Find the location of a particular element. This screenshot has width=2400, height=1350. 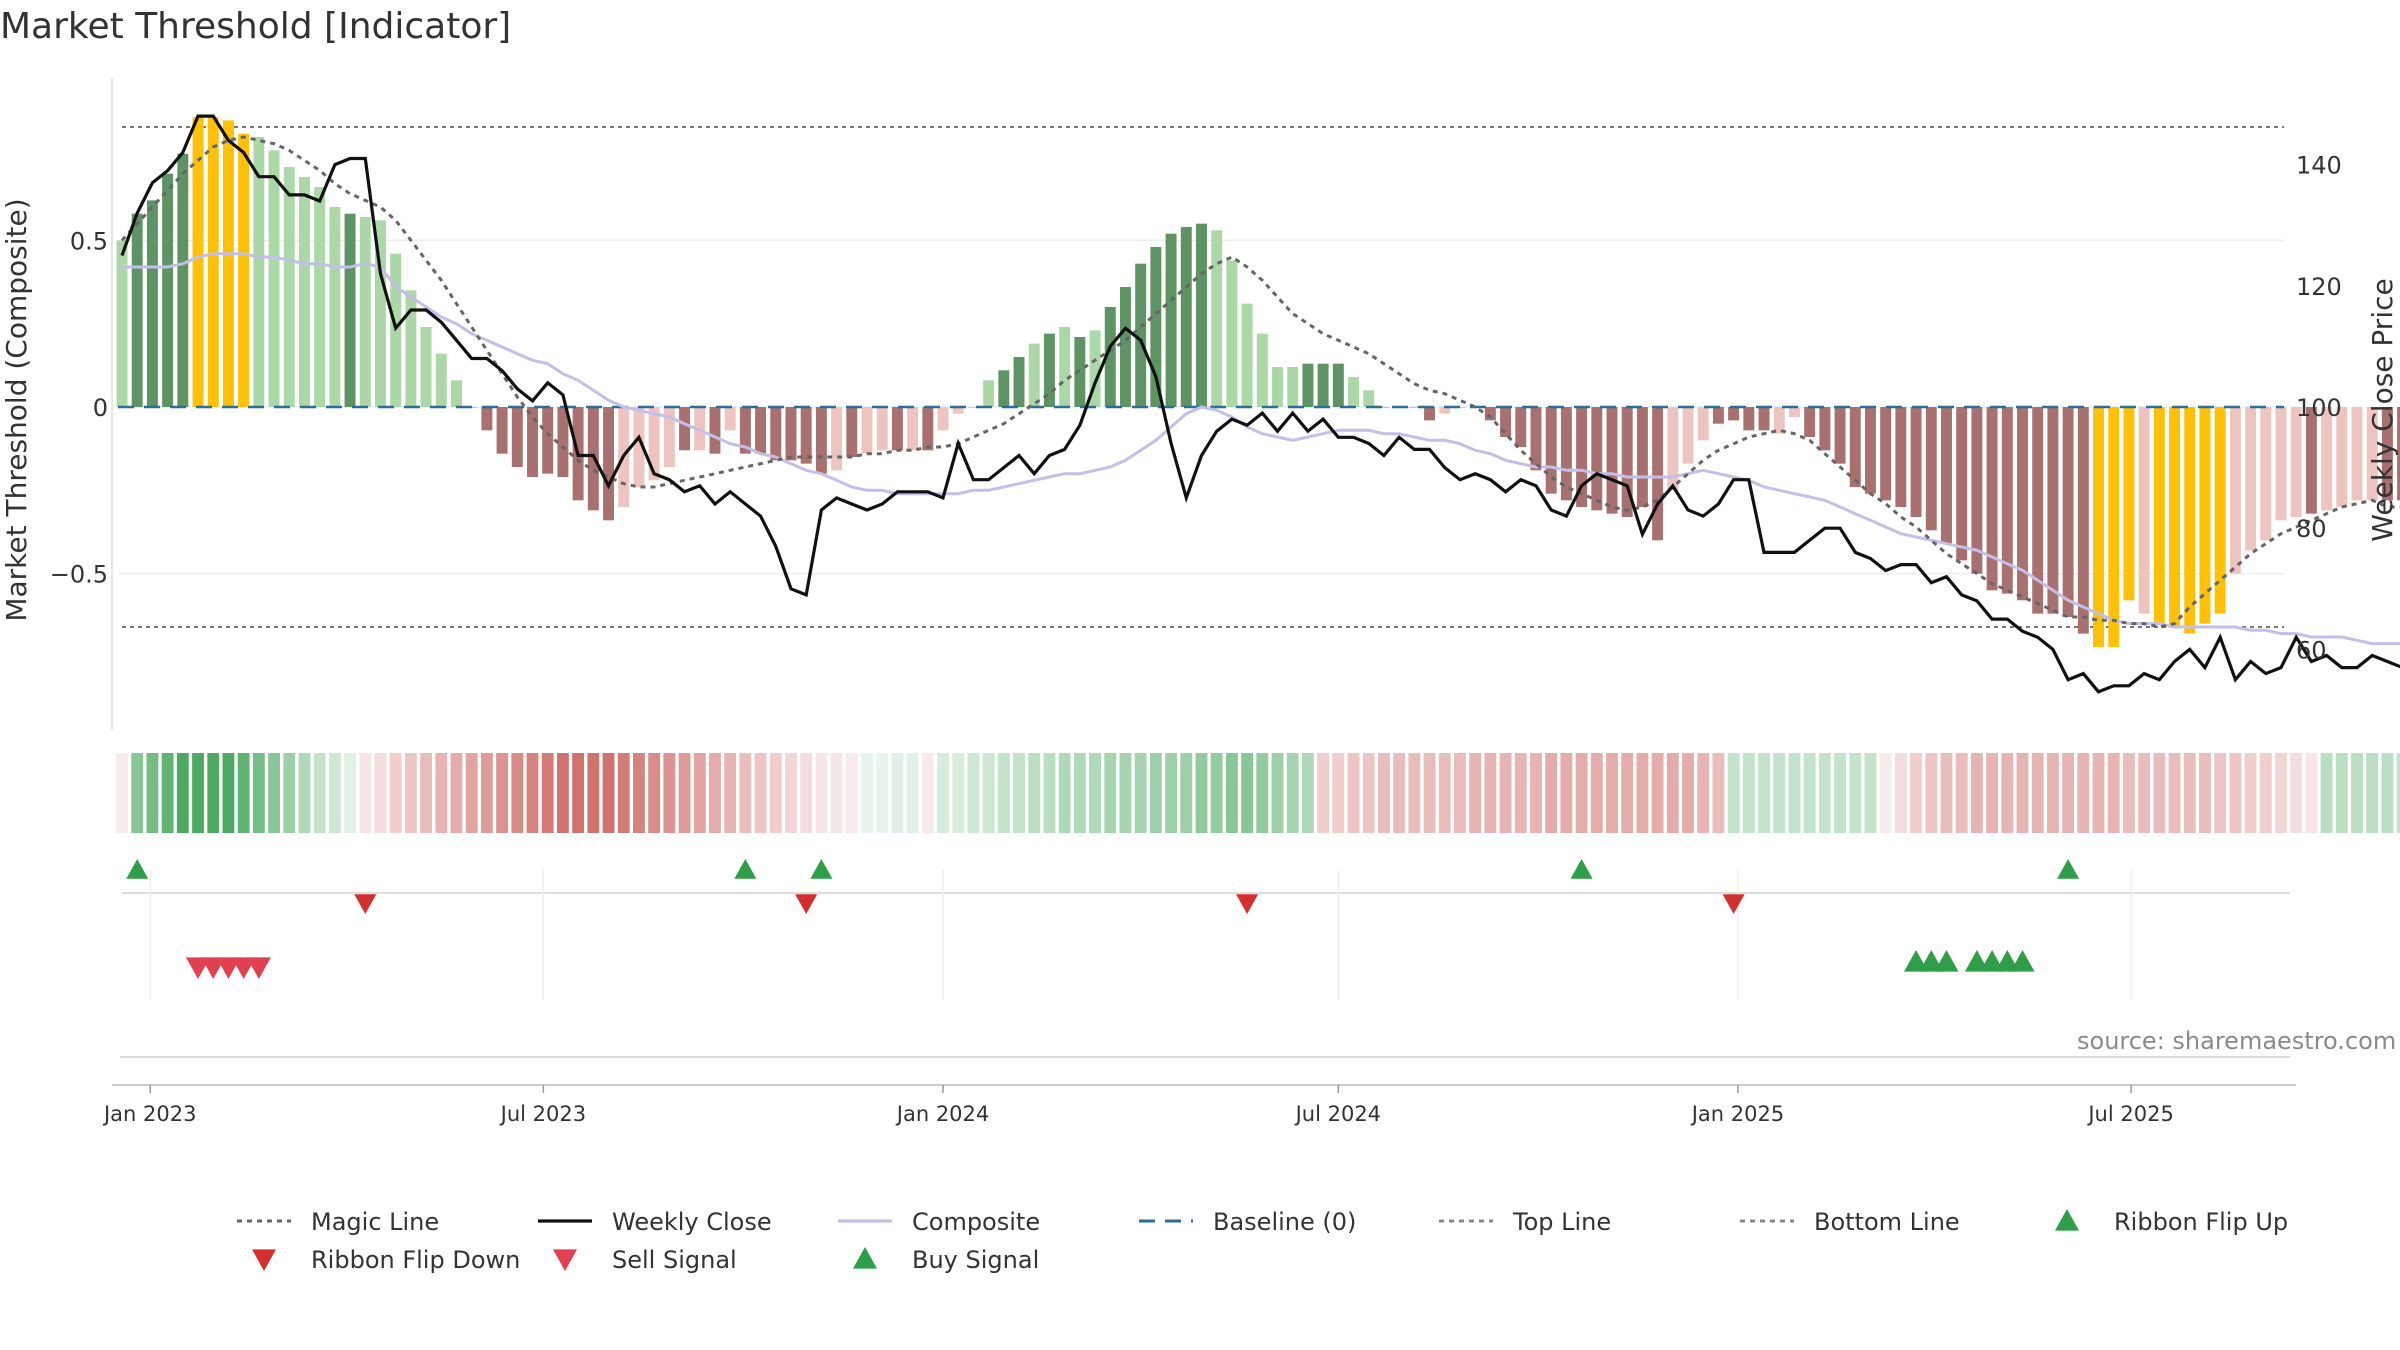

x-tick-label: Jul 2025 is located at coordinates (2129, 1114).